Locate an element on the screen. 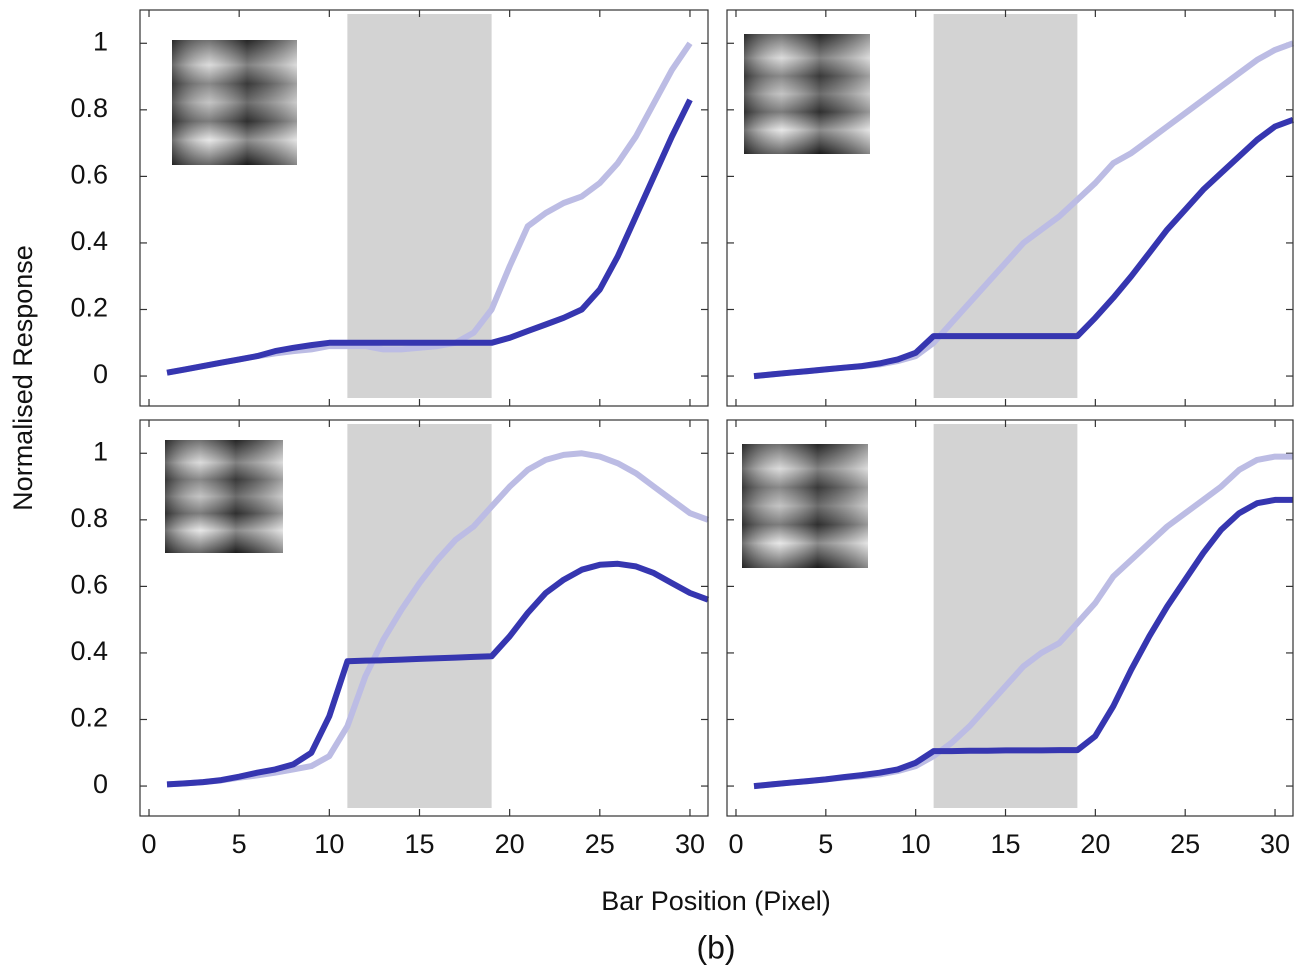  caption: (b) is located at coordinates (715, 947).